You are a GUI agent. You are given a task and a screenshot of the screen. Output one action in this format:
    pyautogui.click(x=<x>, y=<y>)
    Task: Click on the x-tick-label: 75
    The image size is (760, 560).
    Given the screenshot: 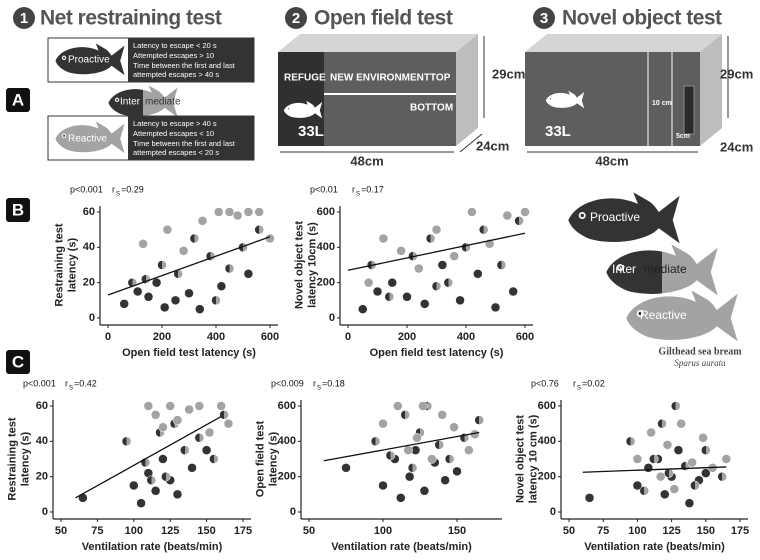 What is the action you would take?
    pyautogui.click(x=97, y=531)
    